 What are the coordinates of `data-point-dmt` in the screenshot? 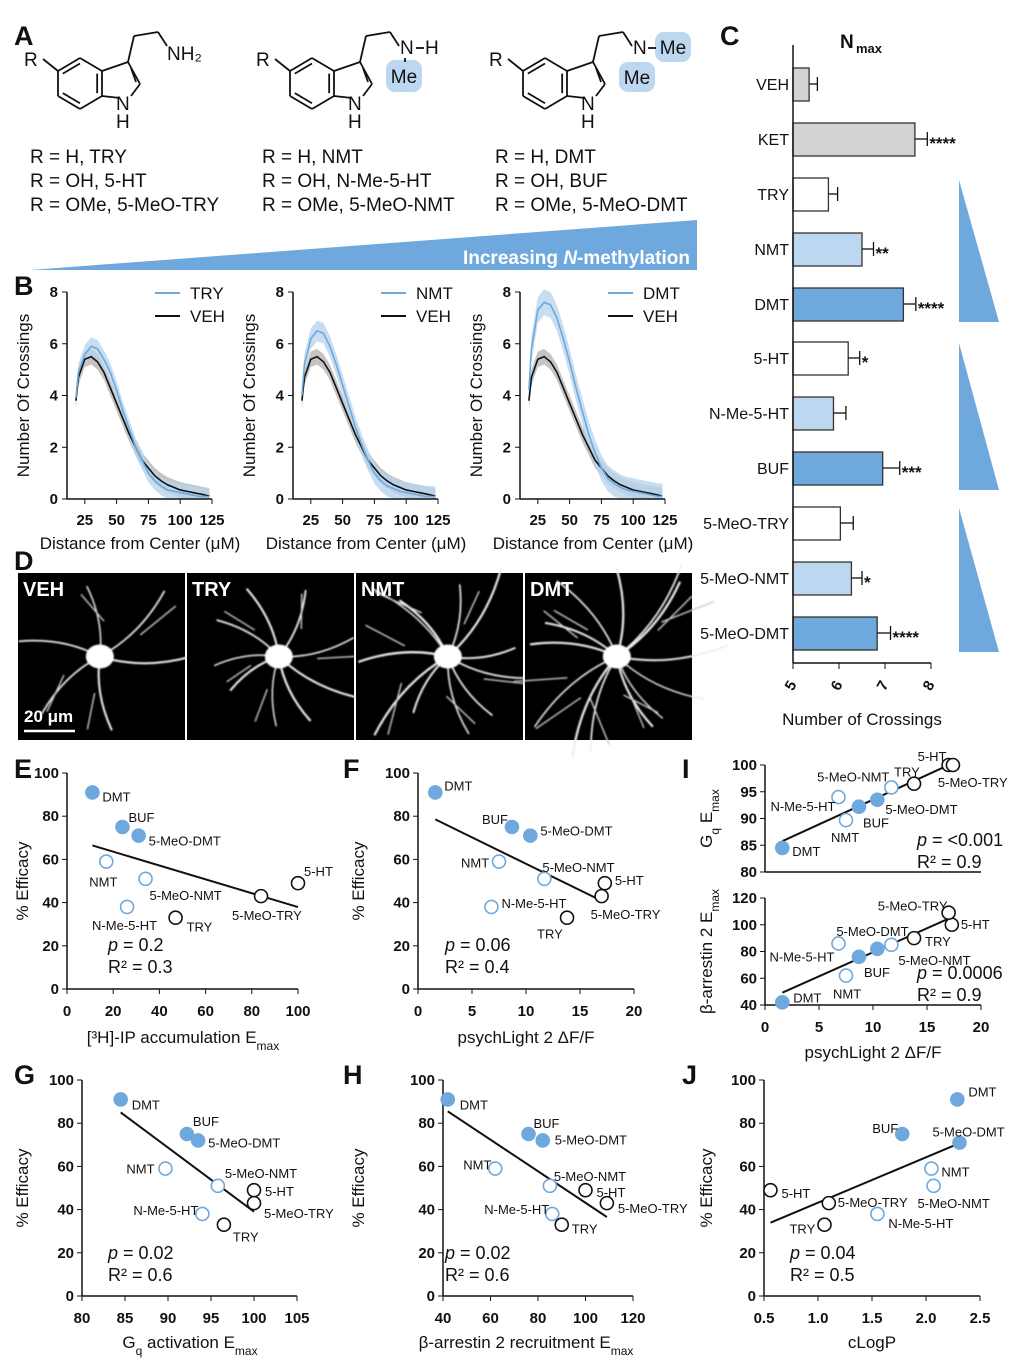 It's located at (448, 1099).